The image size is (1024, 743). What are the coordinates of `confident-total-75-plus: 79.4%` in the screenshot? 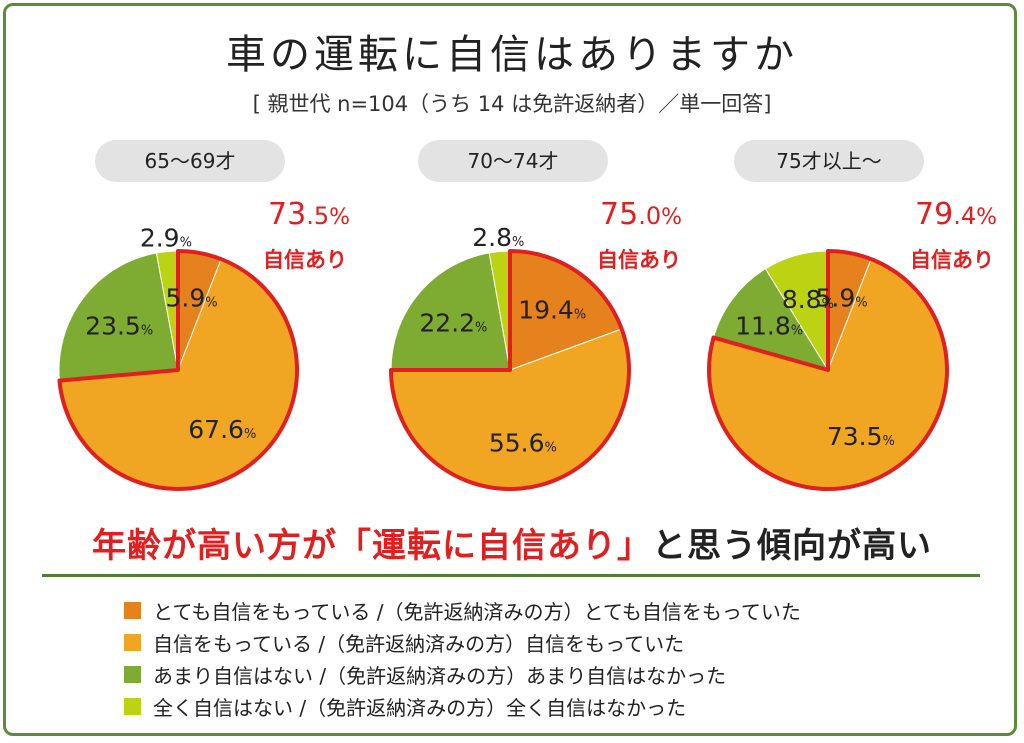 It's located at (956, 214).